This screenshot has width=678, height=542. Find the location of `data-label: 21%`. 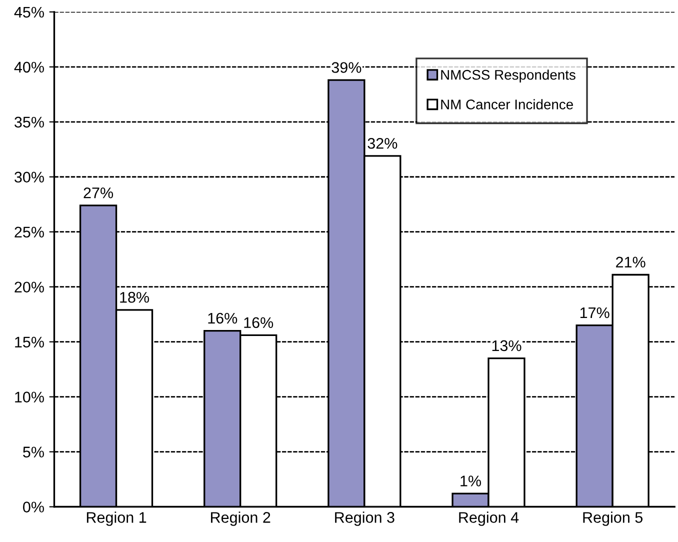

data-label: 21% is located at coordinates (631, 262).